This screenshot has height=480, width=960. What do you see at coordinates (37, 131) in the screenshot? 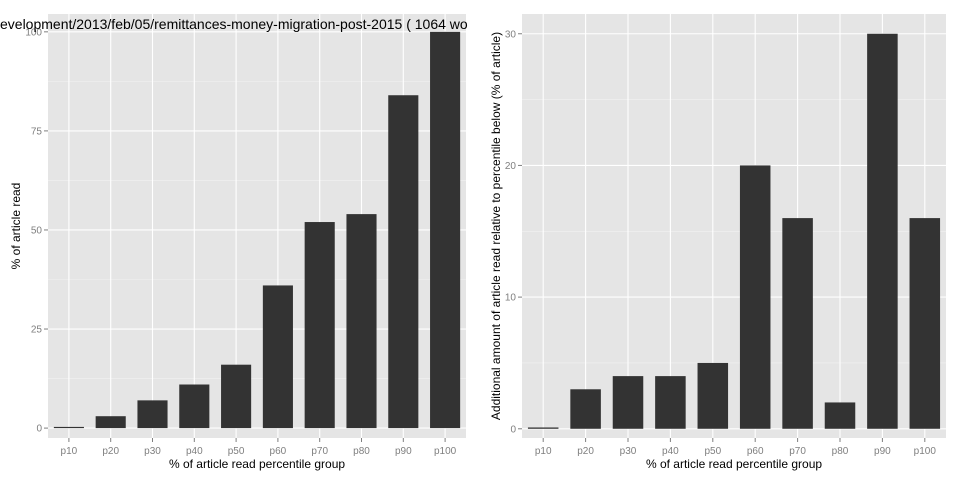
I see `y-tick-label: 75` at bounding box center [37, 131].